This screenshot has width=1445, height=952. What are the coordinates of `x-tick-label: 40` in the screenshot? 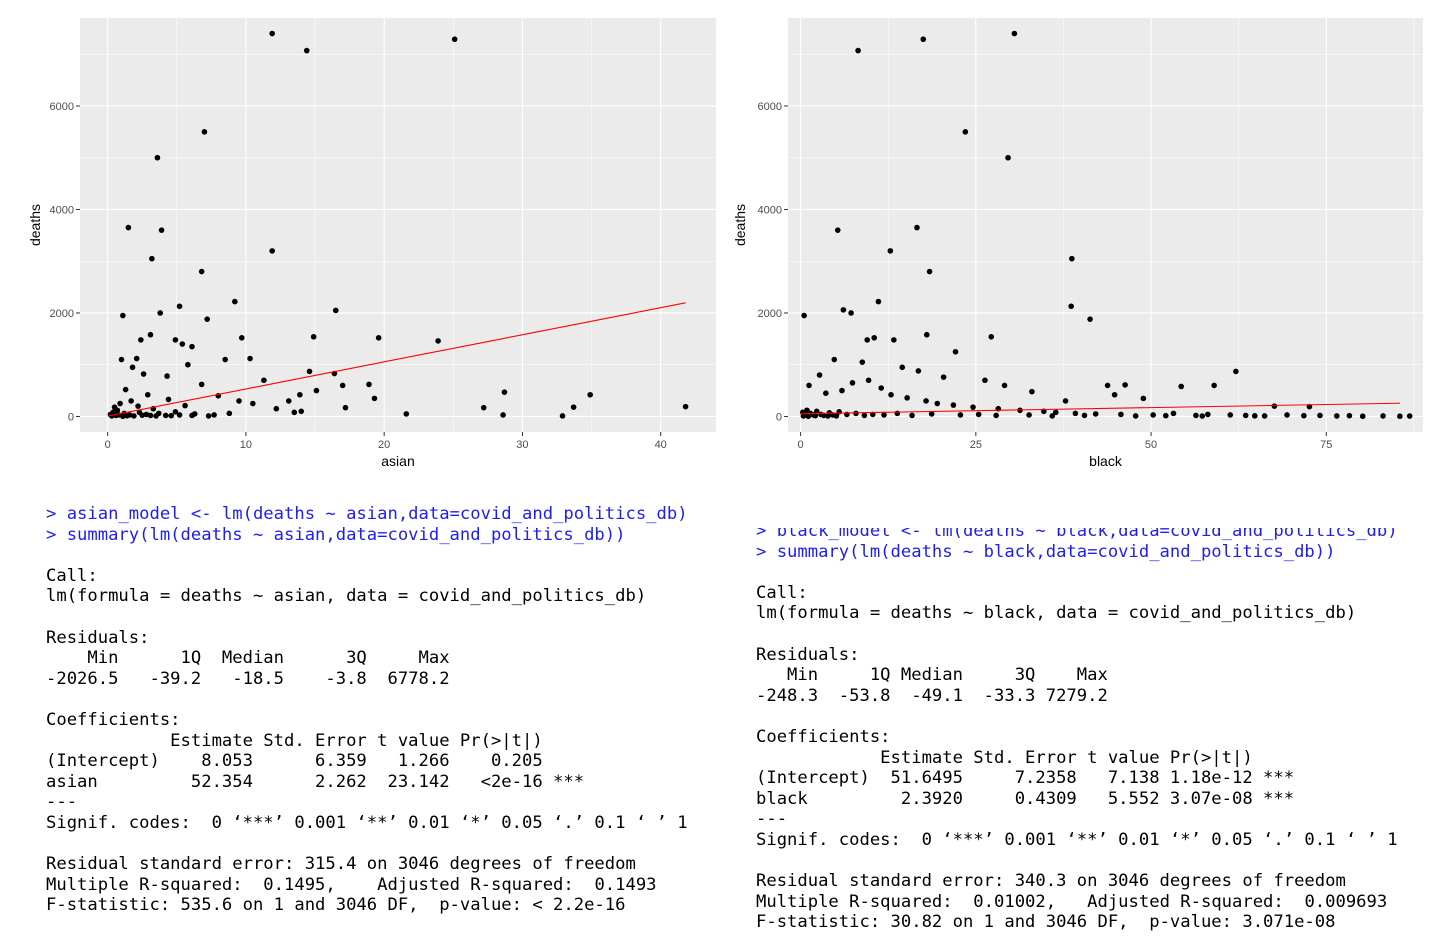 It's located at (661, 445).